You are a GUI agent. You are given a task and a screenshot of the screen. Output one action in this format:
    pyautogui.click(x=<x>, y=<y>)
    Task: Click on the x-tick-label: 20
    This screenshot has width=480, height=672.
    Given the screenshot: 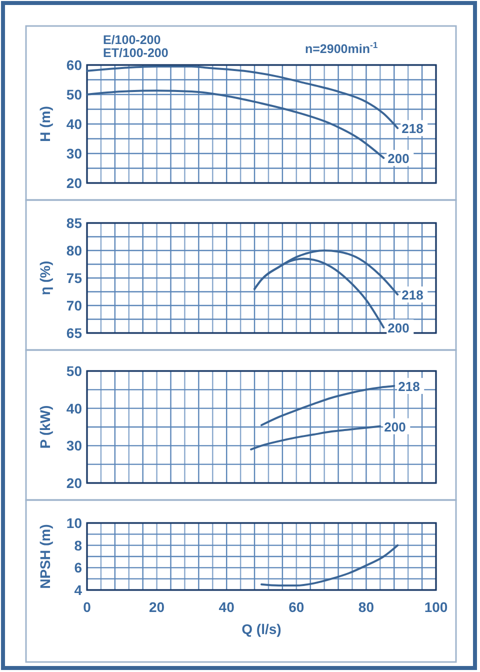 What is the action you would take?
    pyautogui.click(x=157, y=607)
    